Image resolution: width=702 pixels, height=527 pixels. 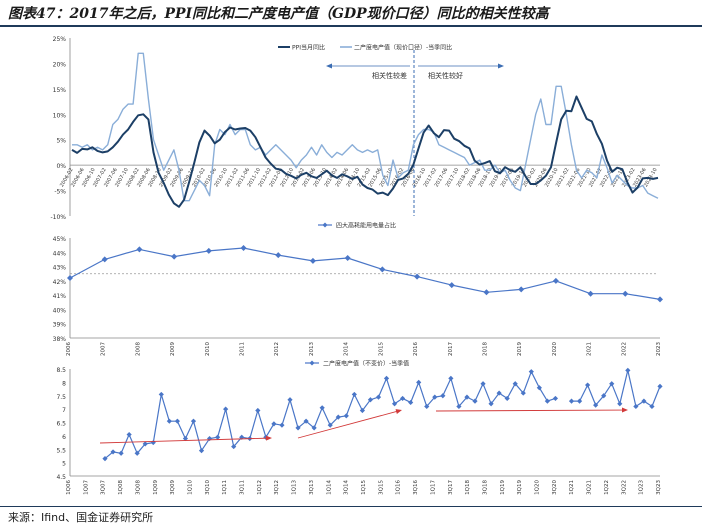 What do you see at coordinates (64, 464) in the screenshot?
I see `y-tick-label: 5` at bounding box center [64, 464].